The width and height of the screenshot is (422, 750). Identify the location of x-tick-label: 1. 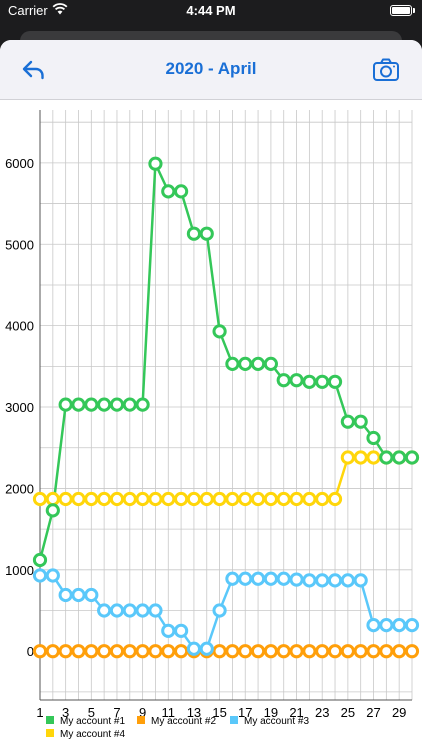
(39, 712).